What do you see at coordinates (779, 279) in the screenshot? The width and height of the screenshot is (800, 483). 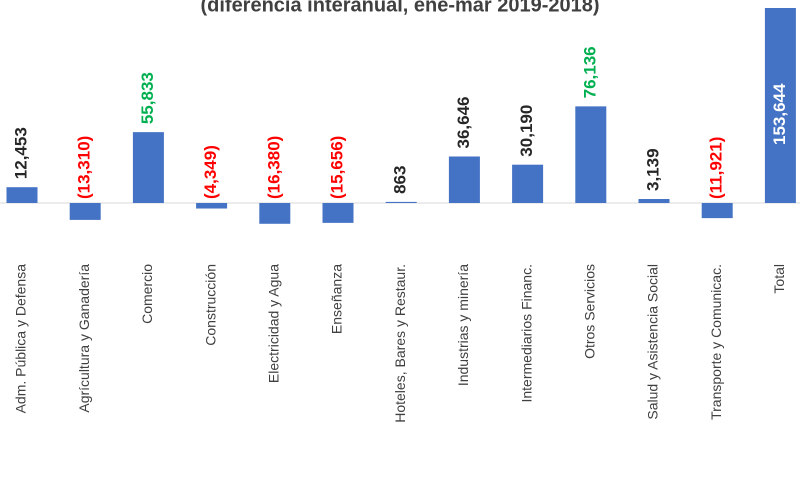 I see `x-tick-label: Total` at bounding box center [779, 279].